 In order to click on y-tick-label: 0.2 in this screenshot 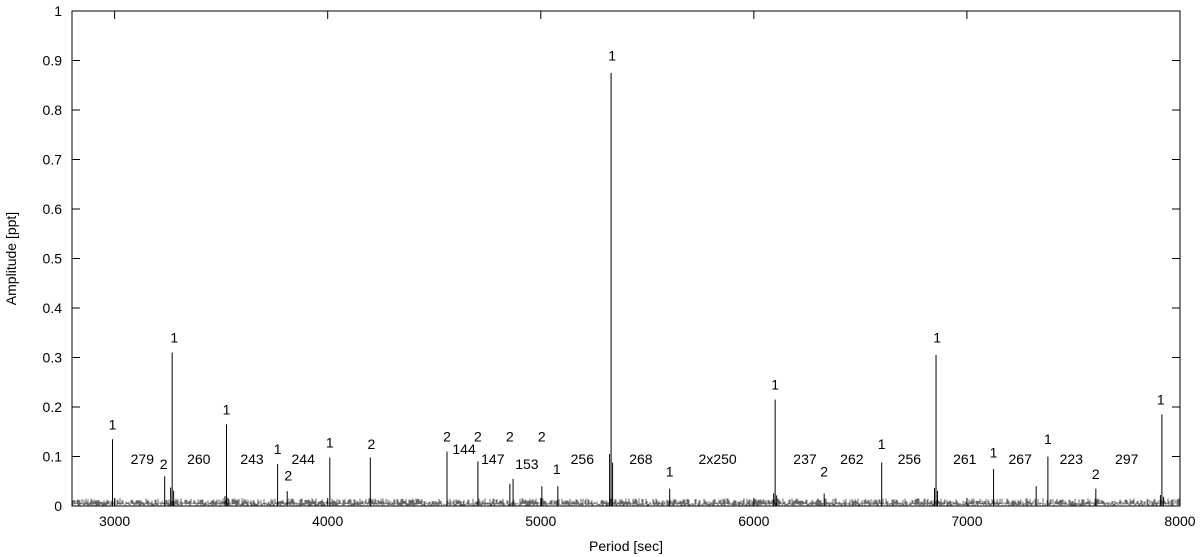, I will do `click(53, 407)`.